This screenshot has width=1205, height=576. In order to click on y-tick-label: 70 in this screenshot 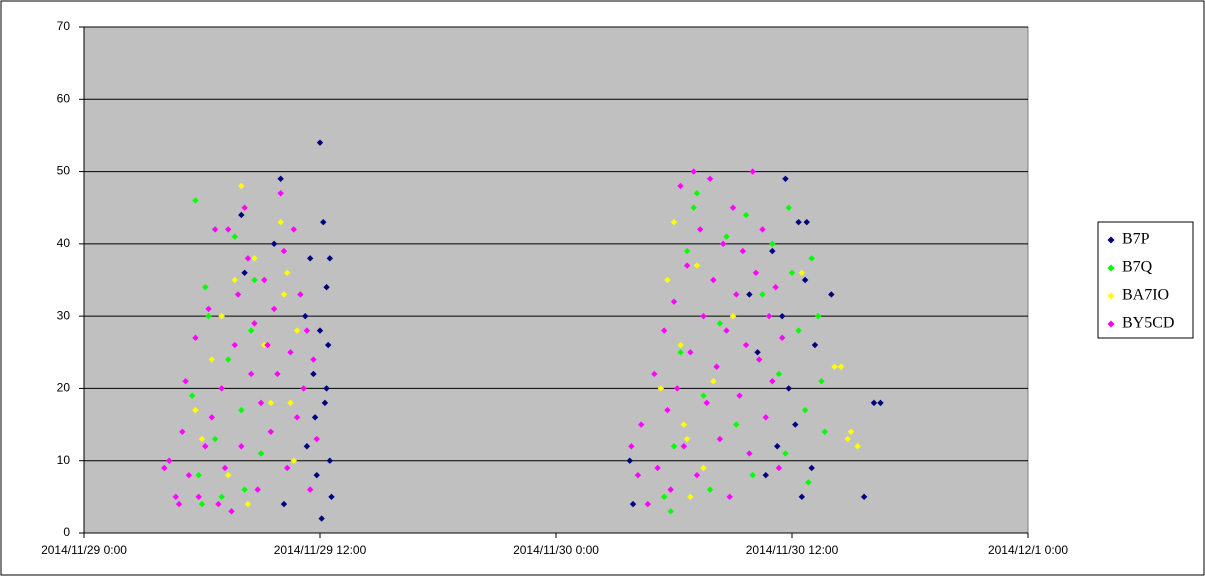, I will do `click(64, 26)`.